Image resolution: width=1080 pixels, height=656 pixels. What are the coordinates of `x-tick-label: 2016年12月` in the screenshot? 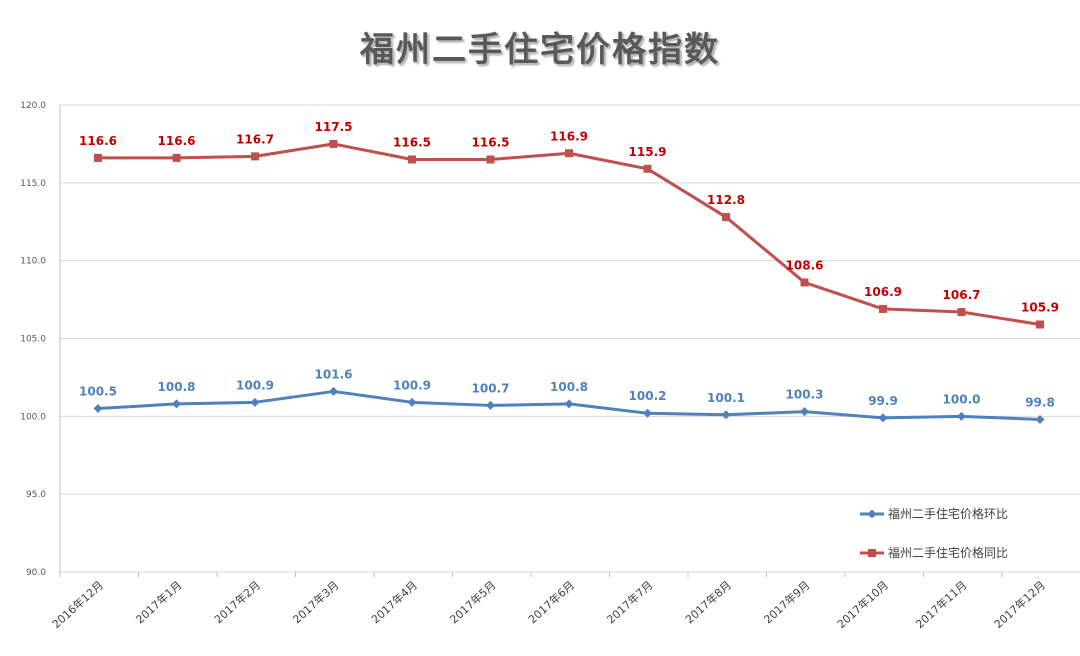 It's located at (77, 604).